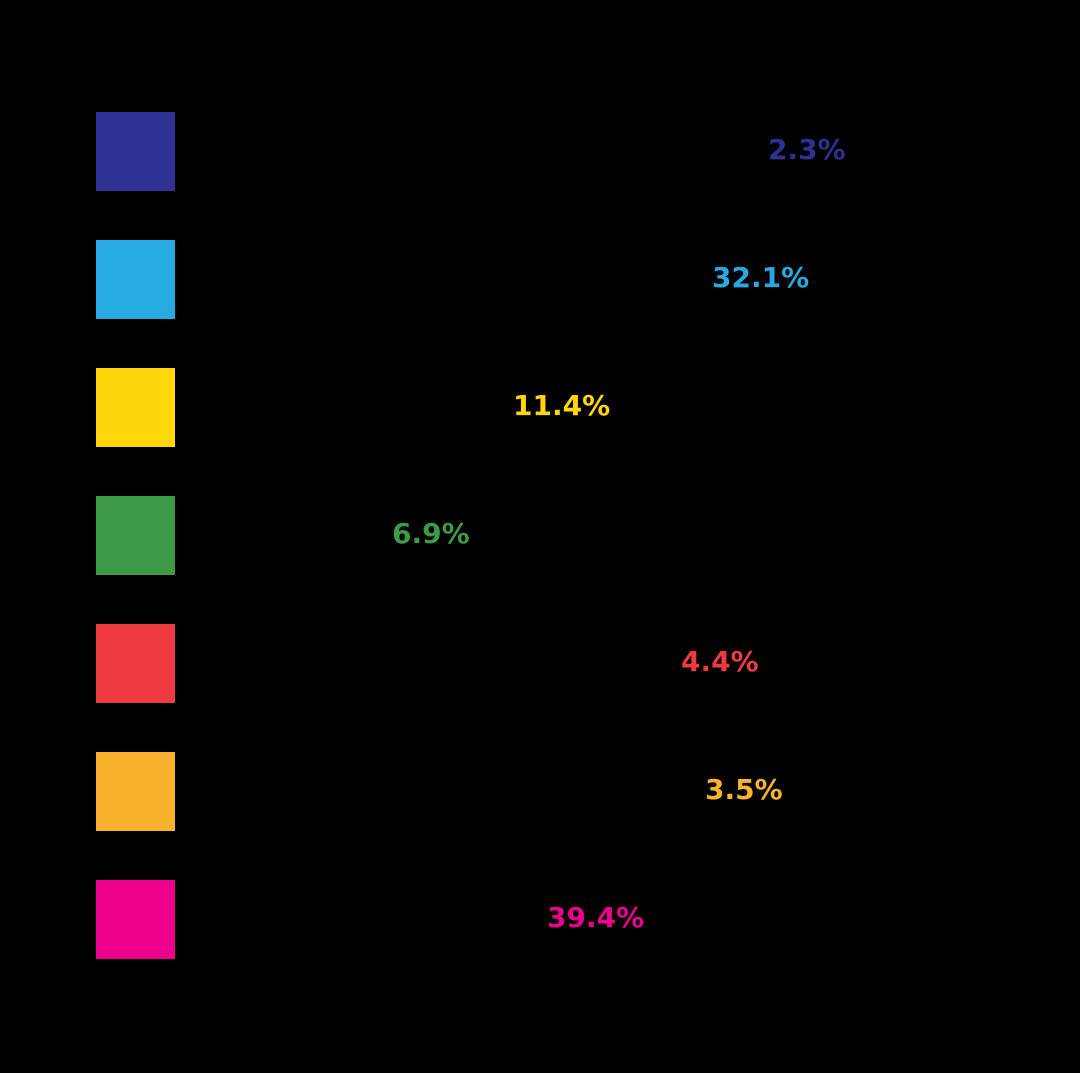 Image resolution: width=1080 pixels, height=1073 pixels. Describe the element at coordinates (540, 791) in the screenshot. I see `row-6: 3.5%` at that location.